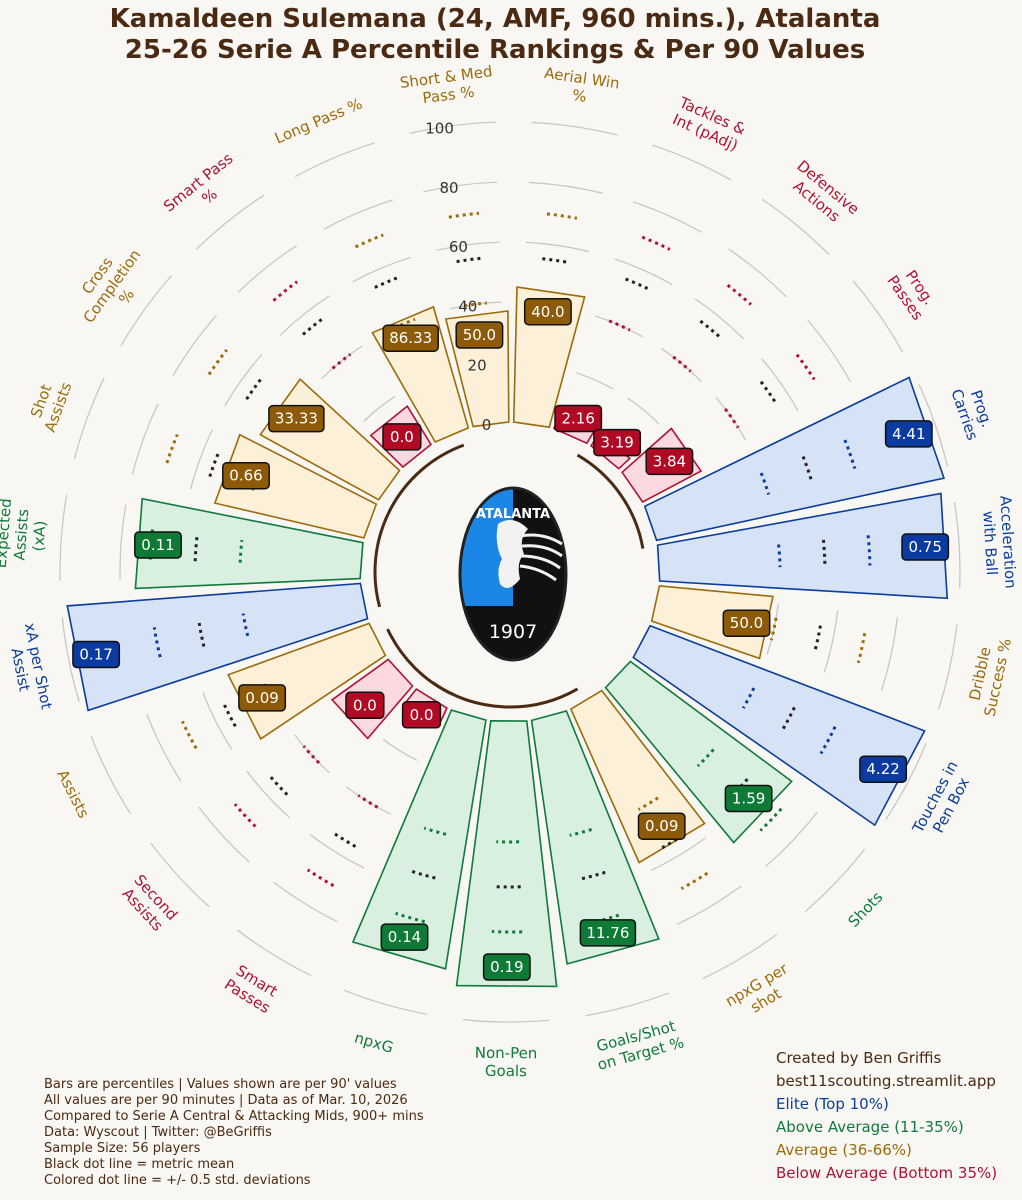  I want to click on value-text: 0.17, so click(95, 655).